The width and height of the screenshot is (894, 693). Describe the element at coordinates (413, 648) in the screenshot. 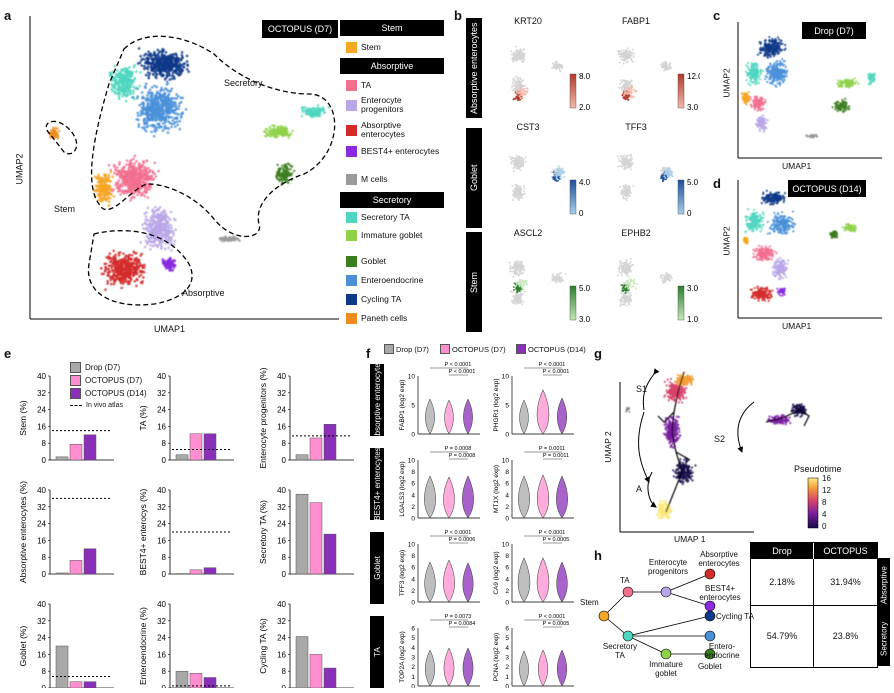

I see `violin-ytick: 4` at that location.